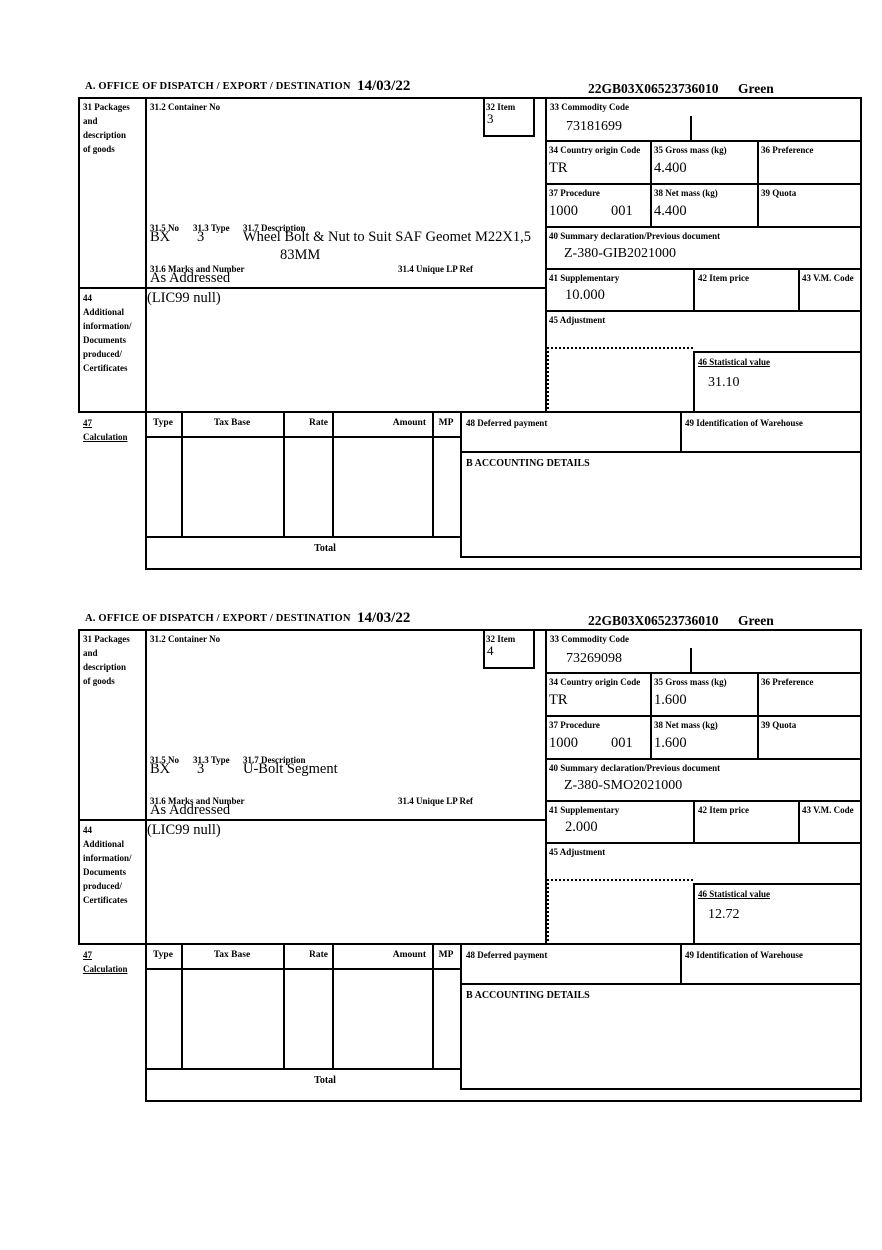 The height and width of the screenshot is (1250, 882). What do you see at coordinates (501, 639) in the screenshot?
I see `item-label: 32 Item` at bounding box center [501, 639].